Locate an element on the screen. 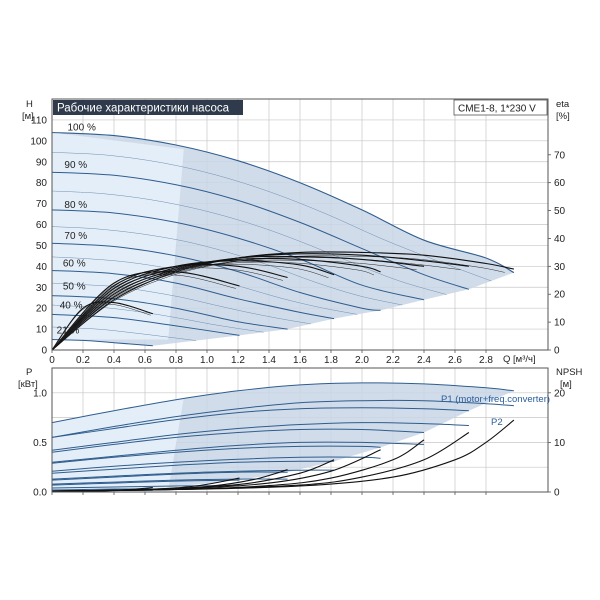 This screenshot has width=600, height=600. efficiency-curves is located at coordinates (283, 300).